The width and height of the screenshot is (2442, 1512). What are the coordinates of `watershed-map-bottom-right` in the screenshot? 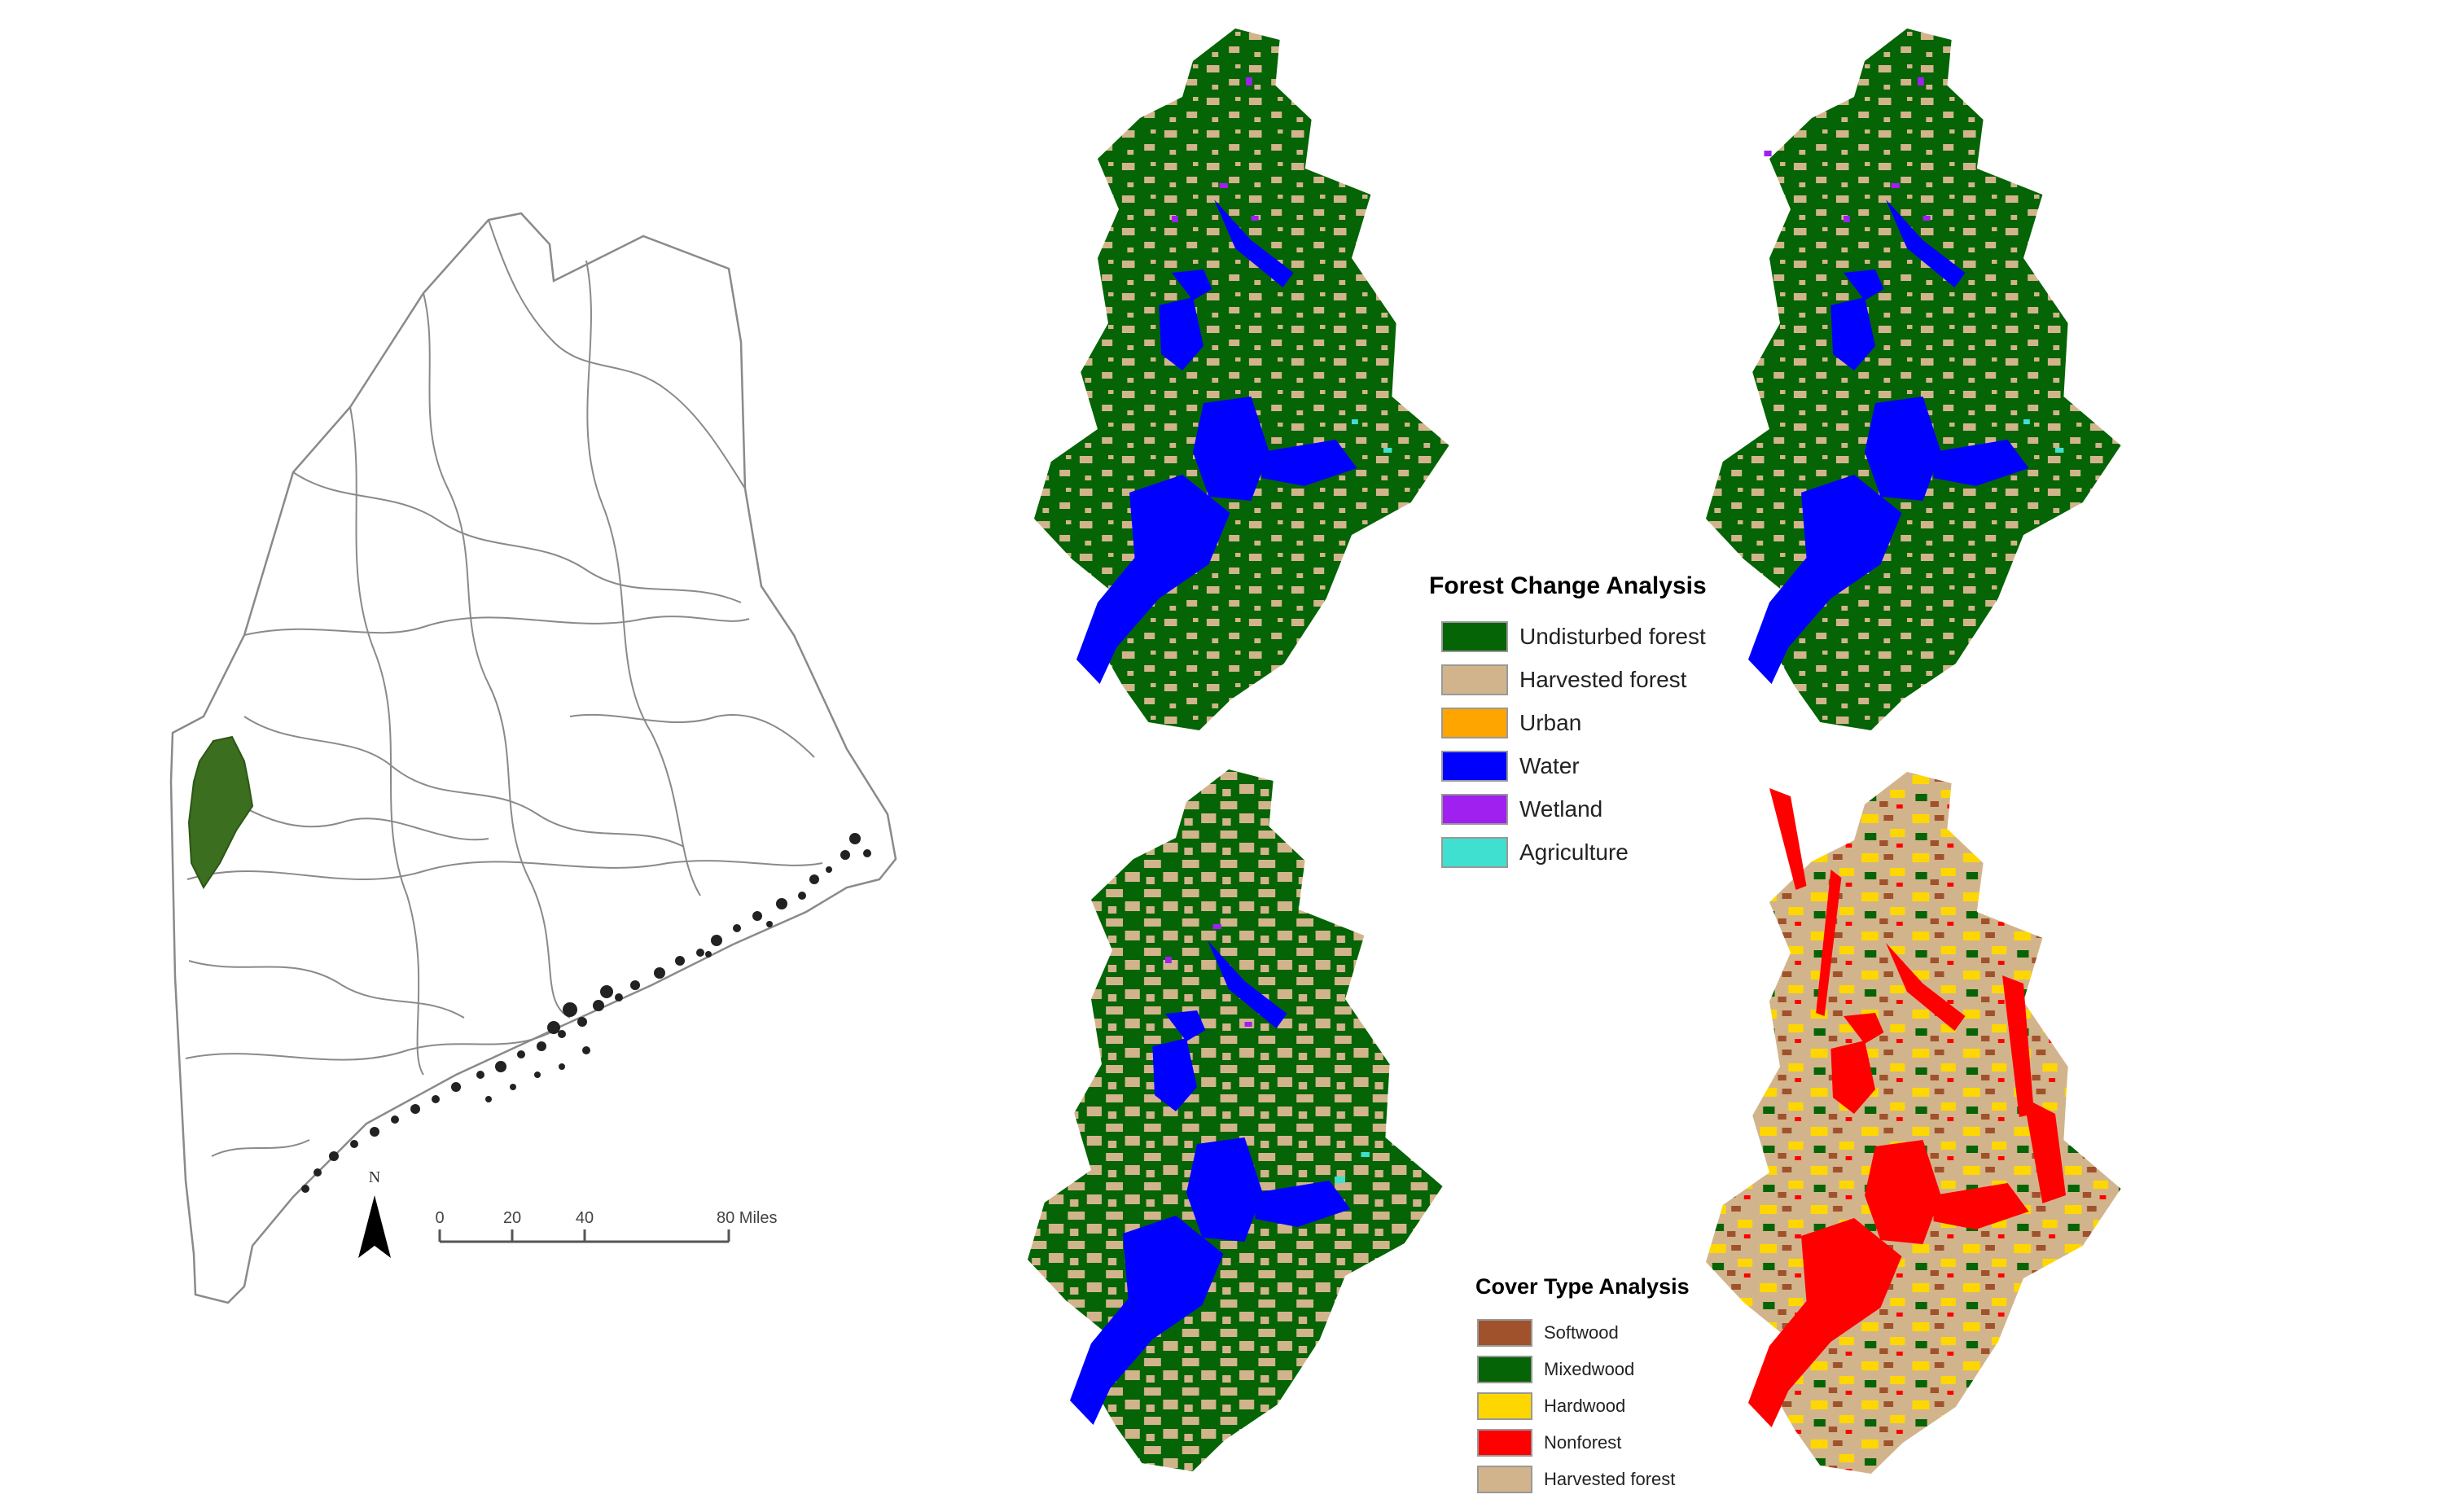 It's located at (1913, 1123).